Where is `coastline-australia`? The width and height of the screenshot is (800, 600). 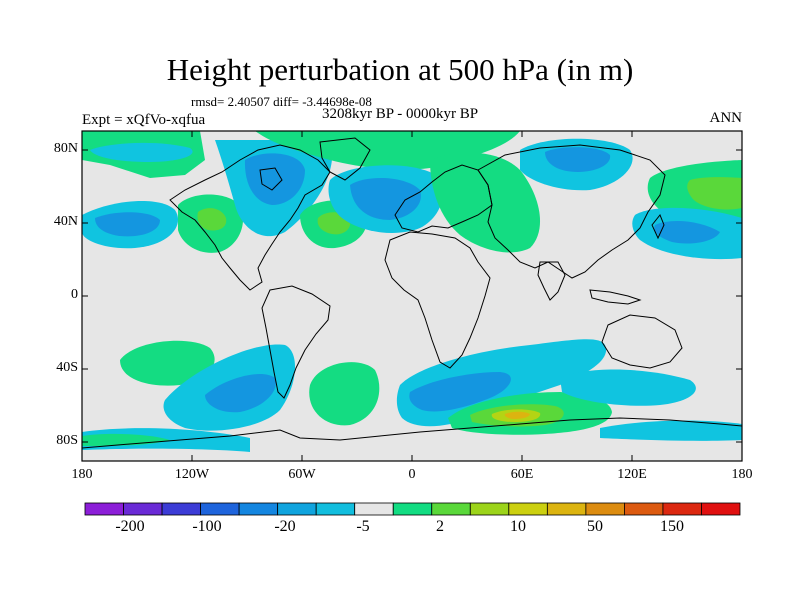 coastline-australia is located at coordinates (642, 341).